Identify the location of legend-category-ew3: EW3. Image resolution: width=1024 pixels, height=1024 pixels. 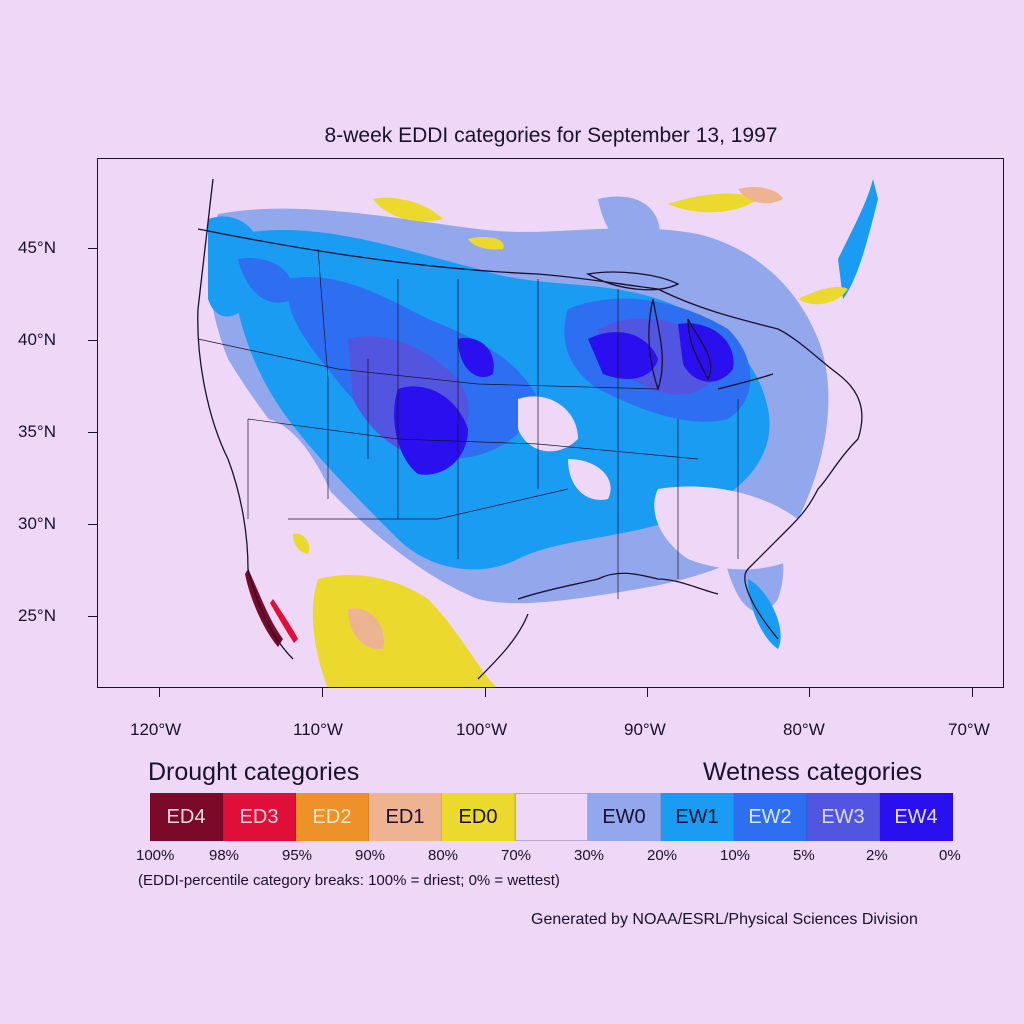
(843, 817).